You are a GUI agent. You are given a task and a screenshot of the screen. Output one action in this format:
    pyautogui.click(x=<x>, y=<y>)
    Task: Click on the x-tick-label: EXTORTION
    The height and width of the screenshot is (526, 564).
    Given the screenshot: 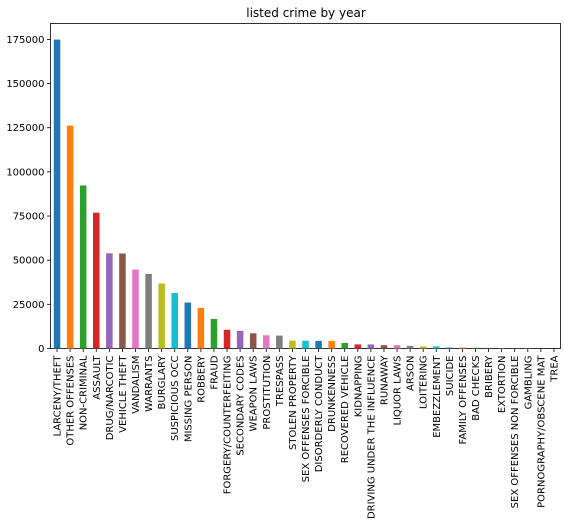 What is the action you would take?
    pyautogui.click(x=502, y=385)
    